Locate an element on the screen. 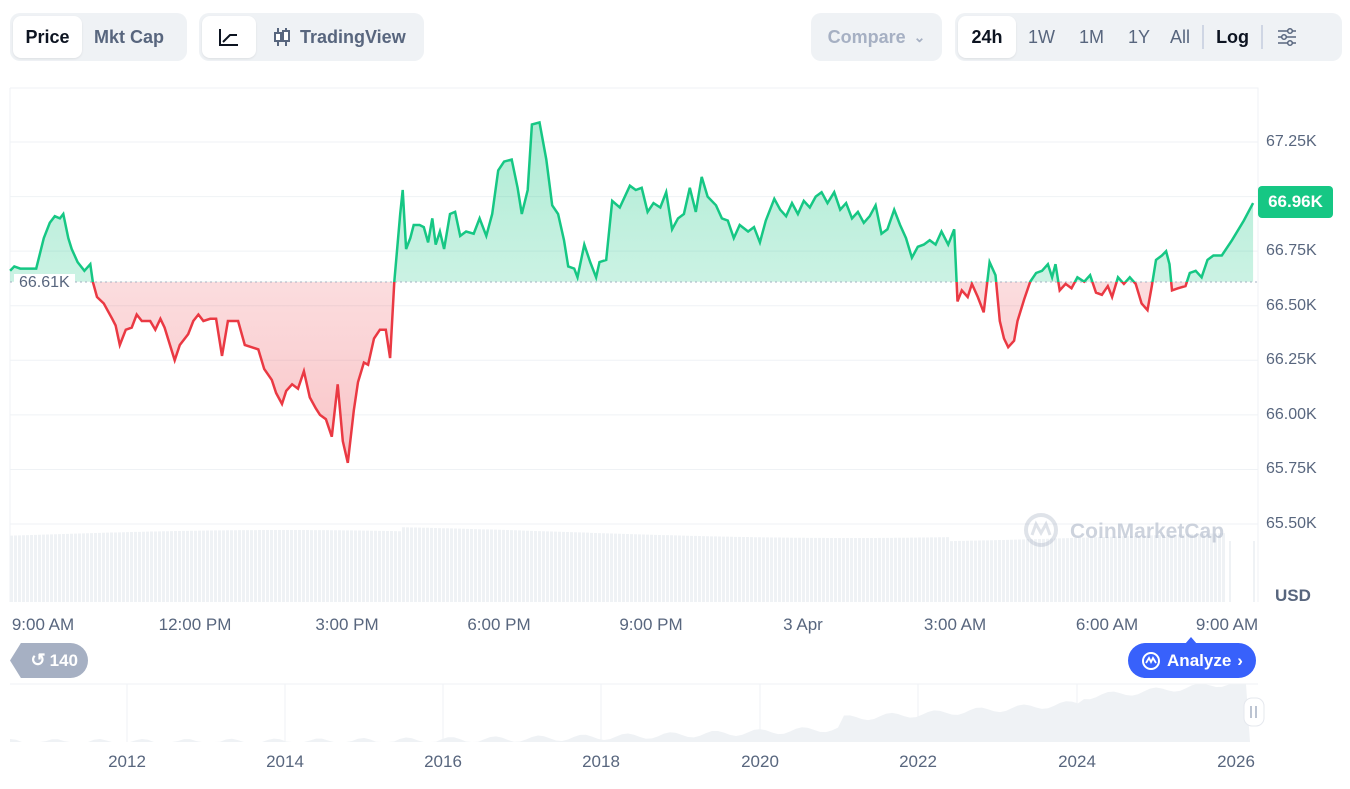  tradingview-label: TradingView is located at coordinates (353, 36).